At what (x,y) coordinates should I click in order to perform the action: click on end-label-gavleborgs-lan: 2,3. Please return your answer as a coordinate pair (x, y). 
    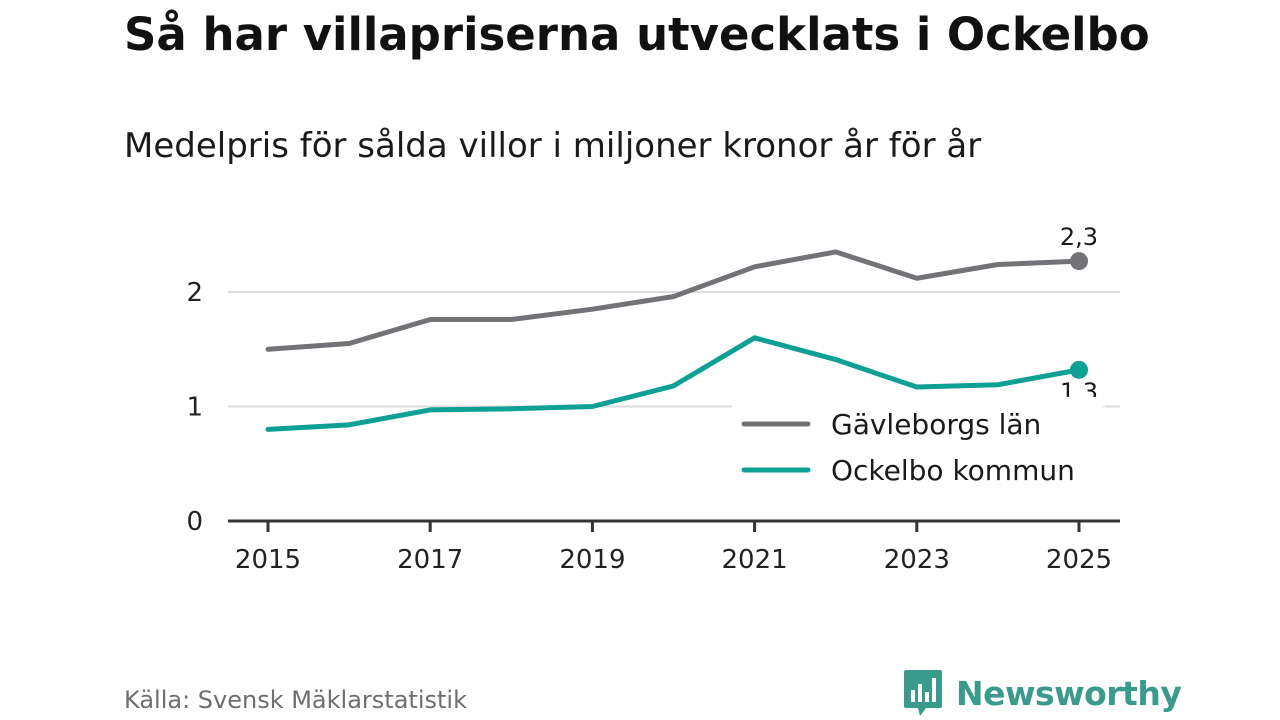
    Looking at the image, I should click on (1079, 237).